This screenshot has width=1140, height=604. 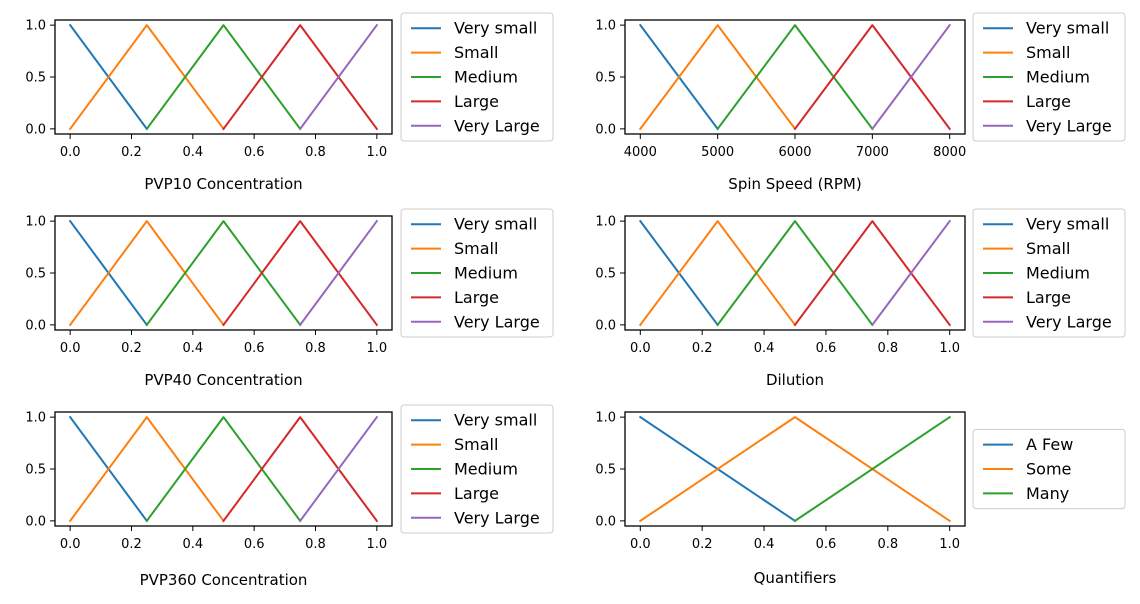 I want to click on legend-label-a-few: A Few, so click(x=1049, y=444).